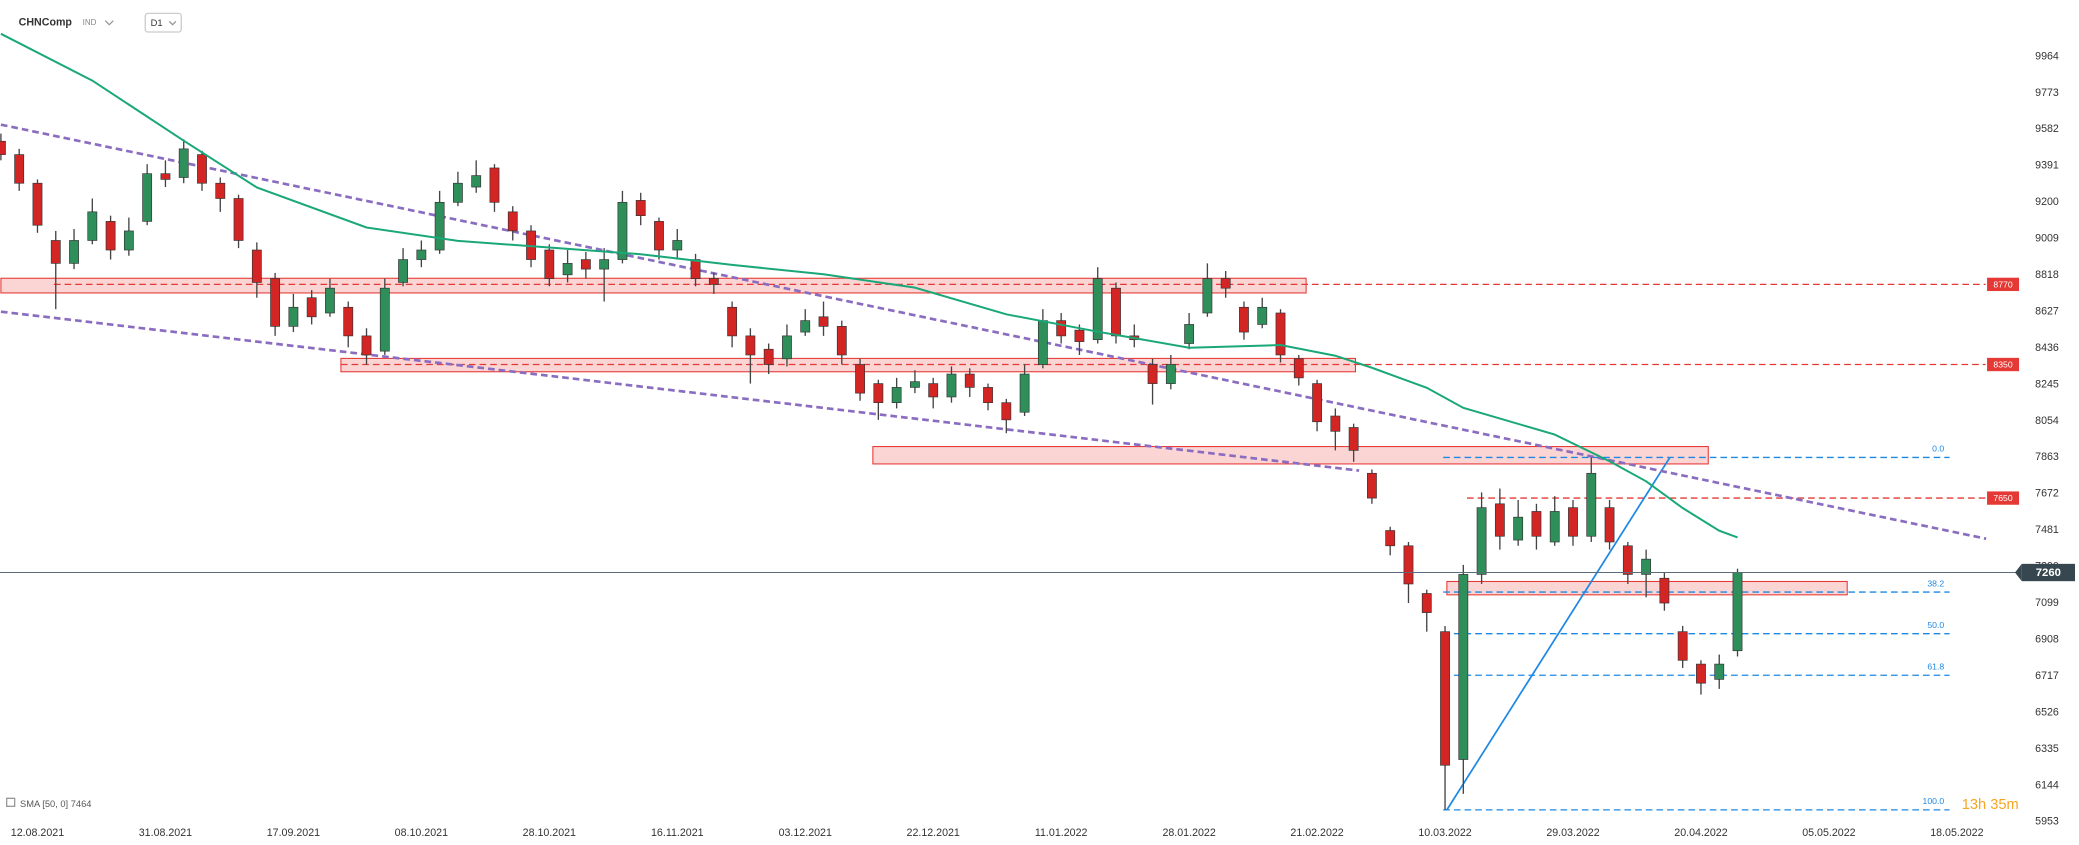  Describe the element at coordinates (44, 804) in the screenshot. I see `sma-name: SMA [50, 0]` at that location.